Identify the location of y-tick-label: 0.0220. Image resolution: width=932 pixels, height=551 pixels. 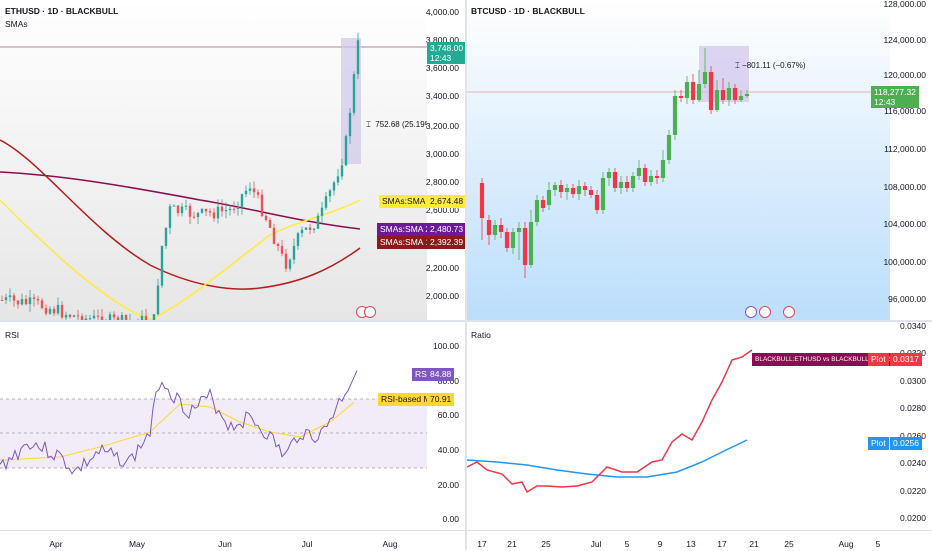
(913, 491).